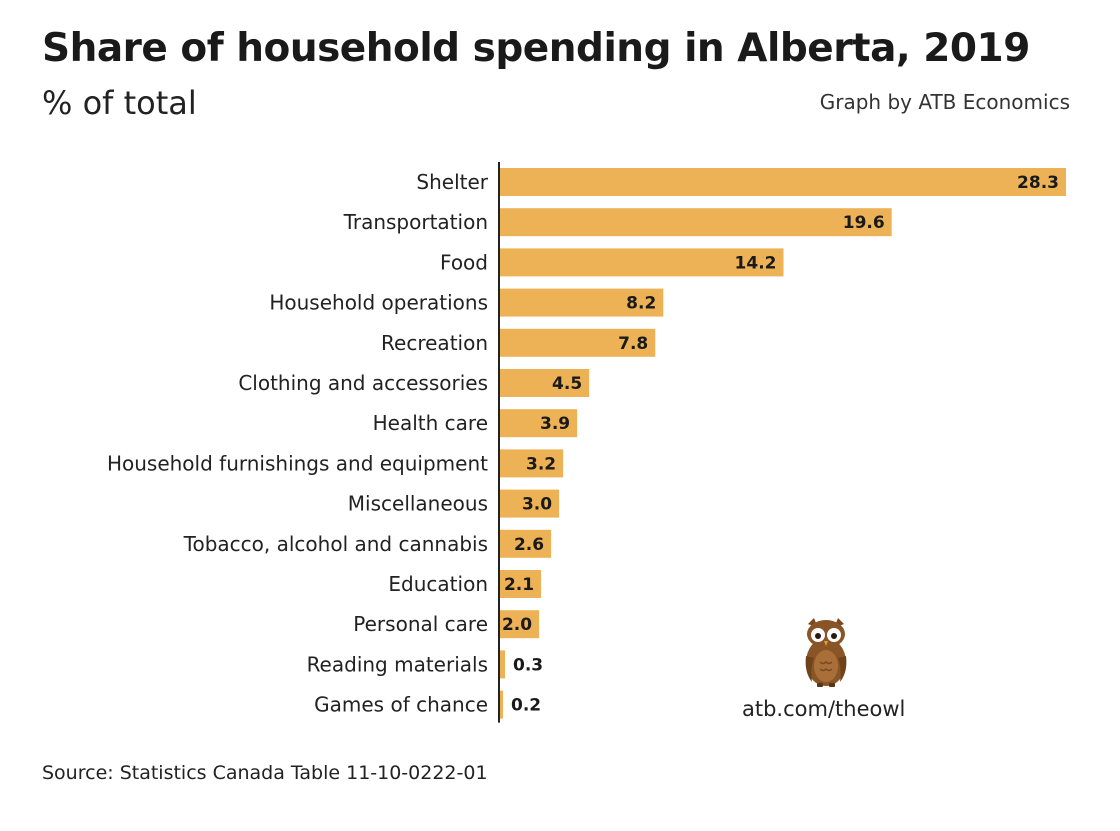 The image size is (1120, 831). Describe the element at coordinates (641, 304) in the screenshot. I see `value-label: 8.2` at that location.